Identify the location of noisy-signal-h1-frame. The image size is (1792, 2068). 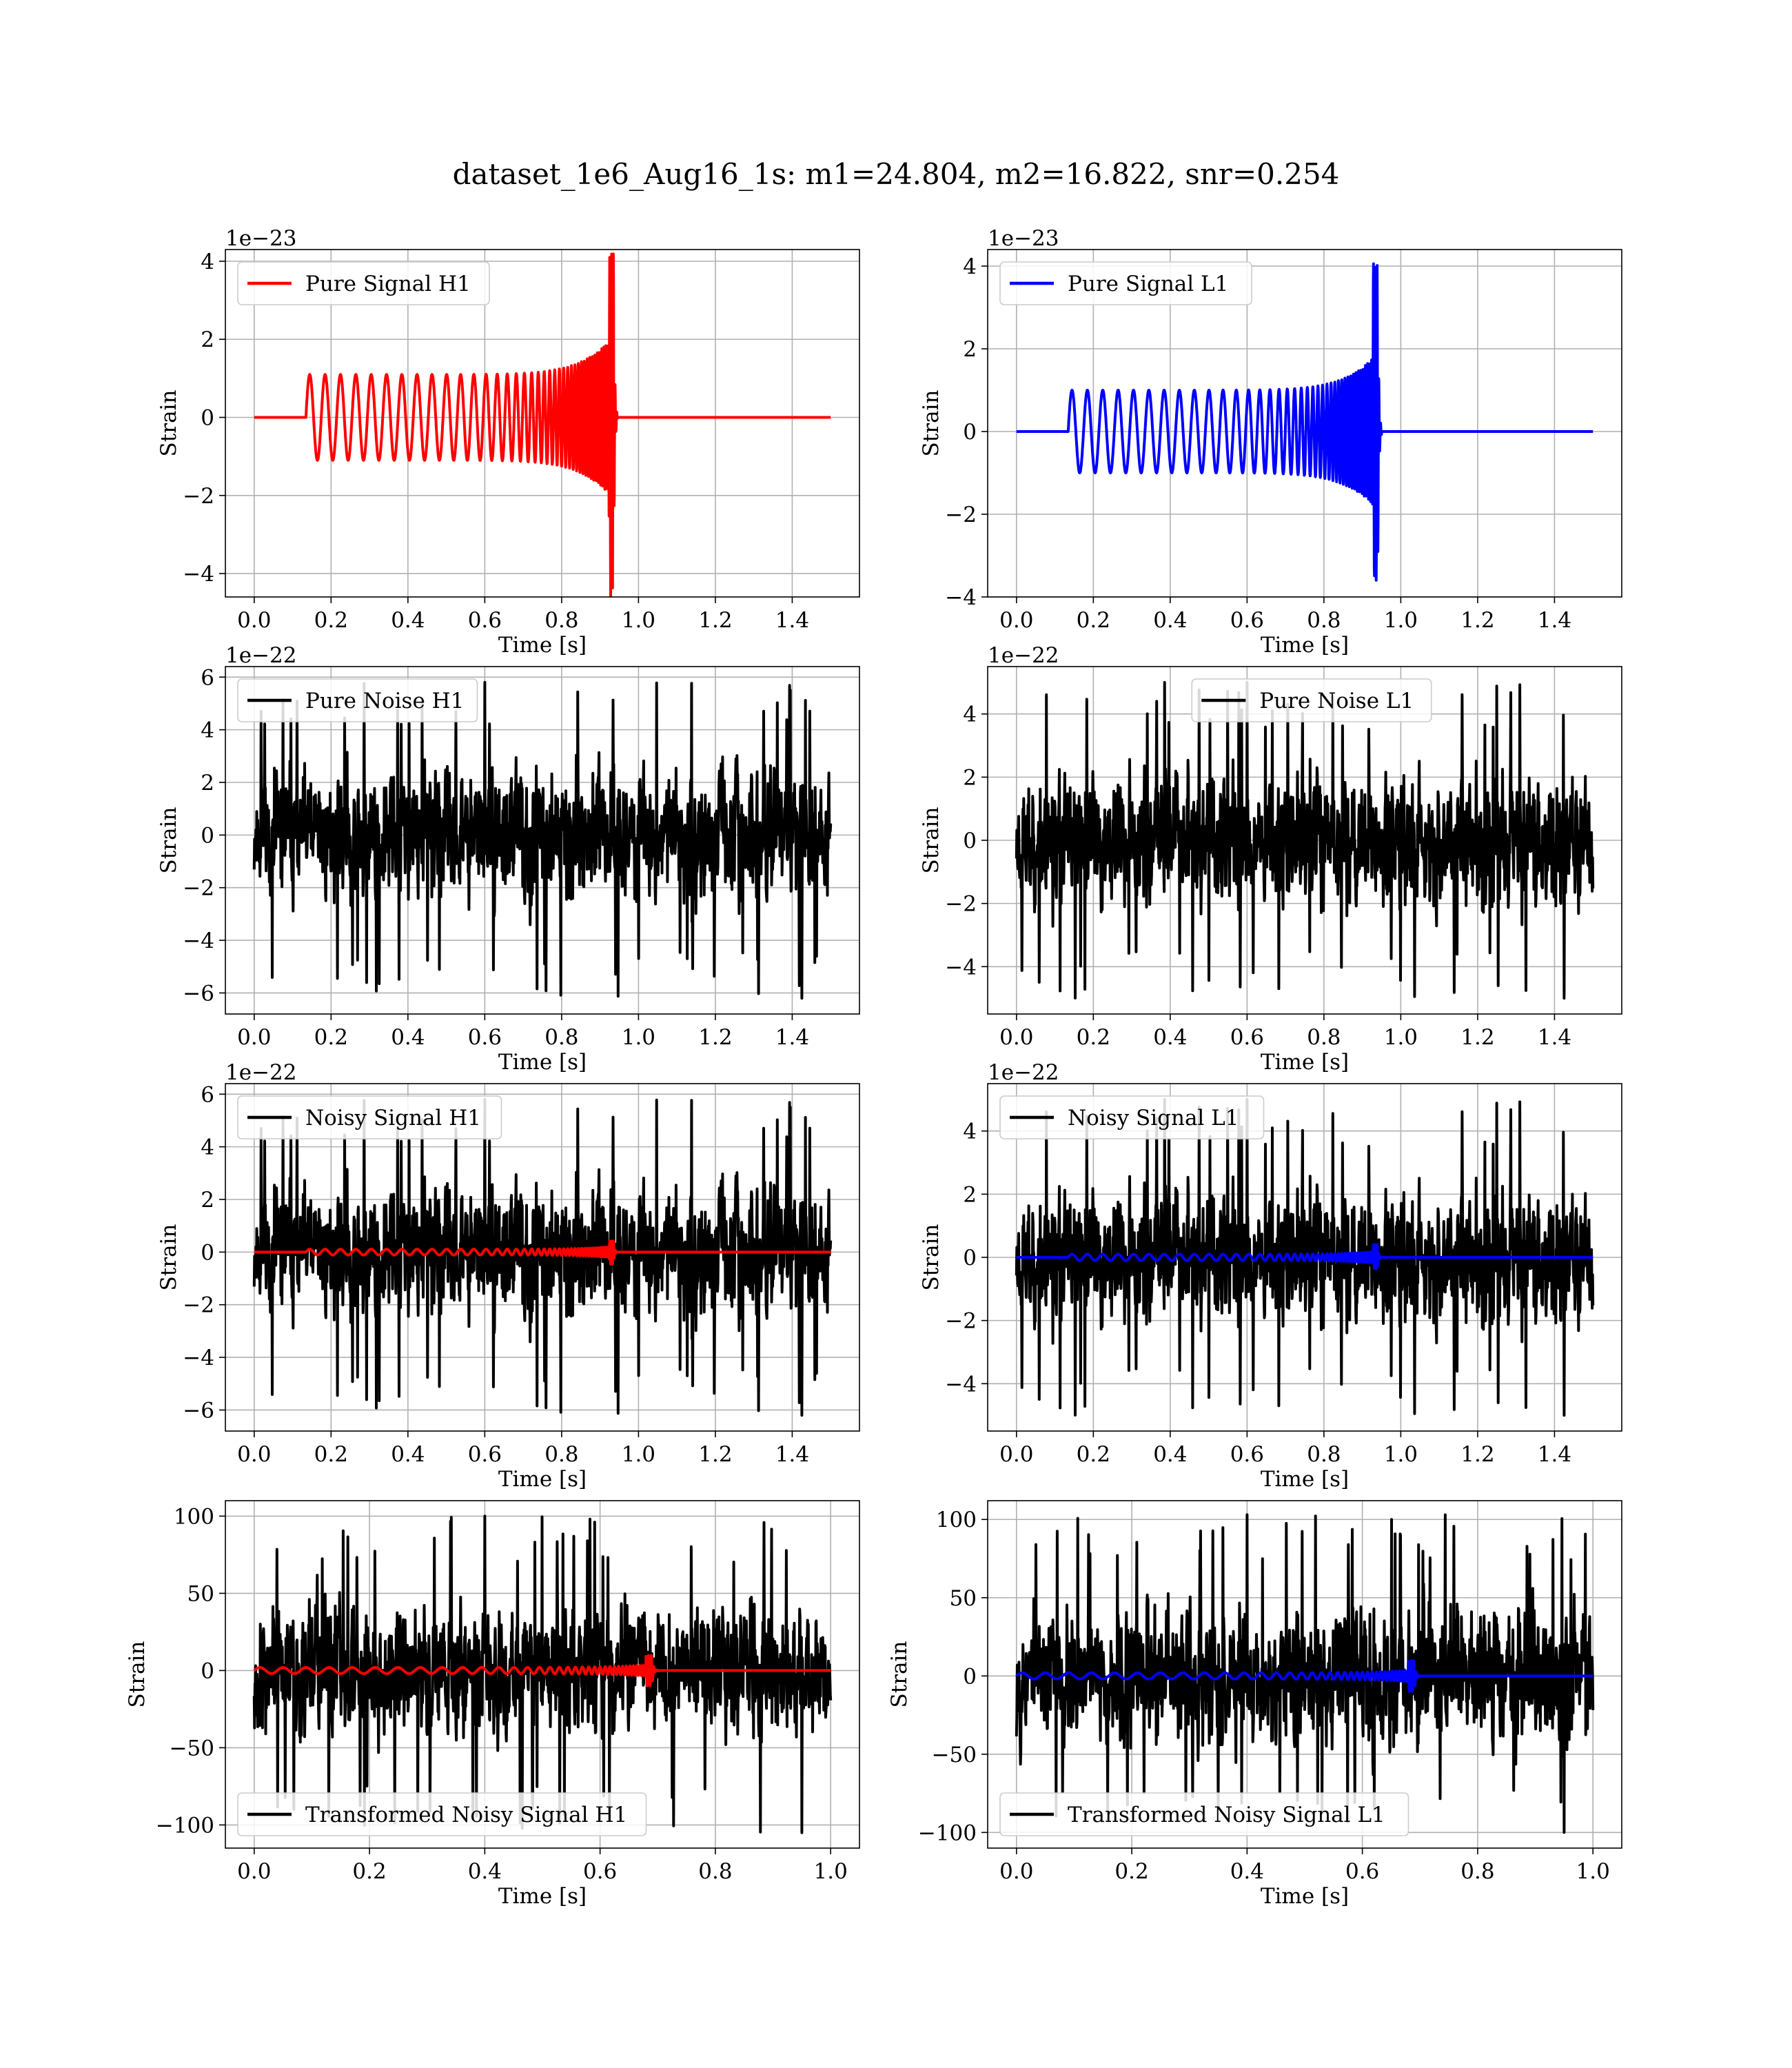
(542, 1257).